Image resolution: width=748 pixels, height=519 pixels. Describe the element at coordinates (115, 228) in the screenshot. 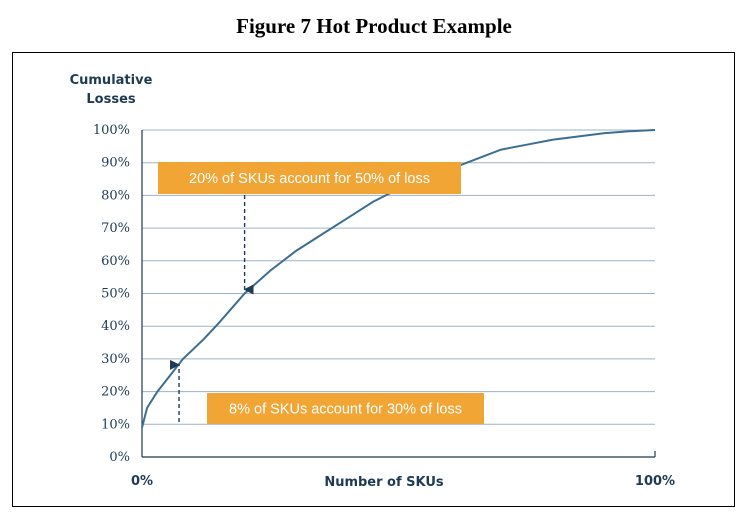

I see `y-tick-label: 70%` at that location.